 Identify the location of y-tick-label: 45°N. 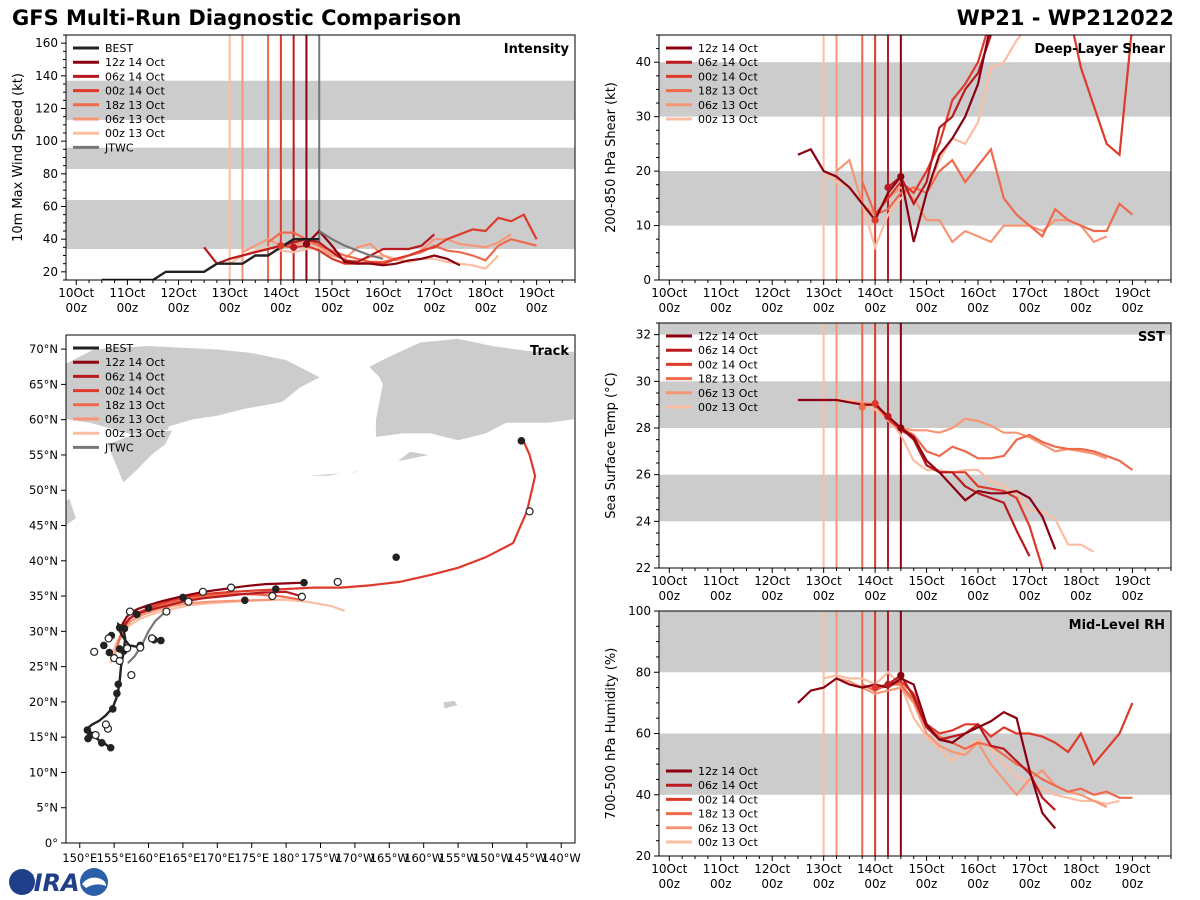
(43, 526).